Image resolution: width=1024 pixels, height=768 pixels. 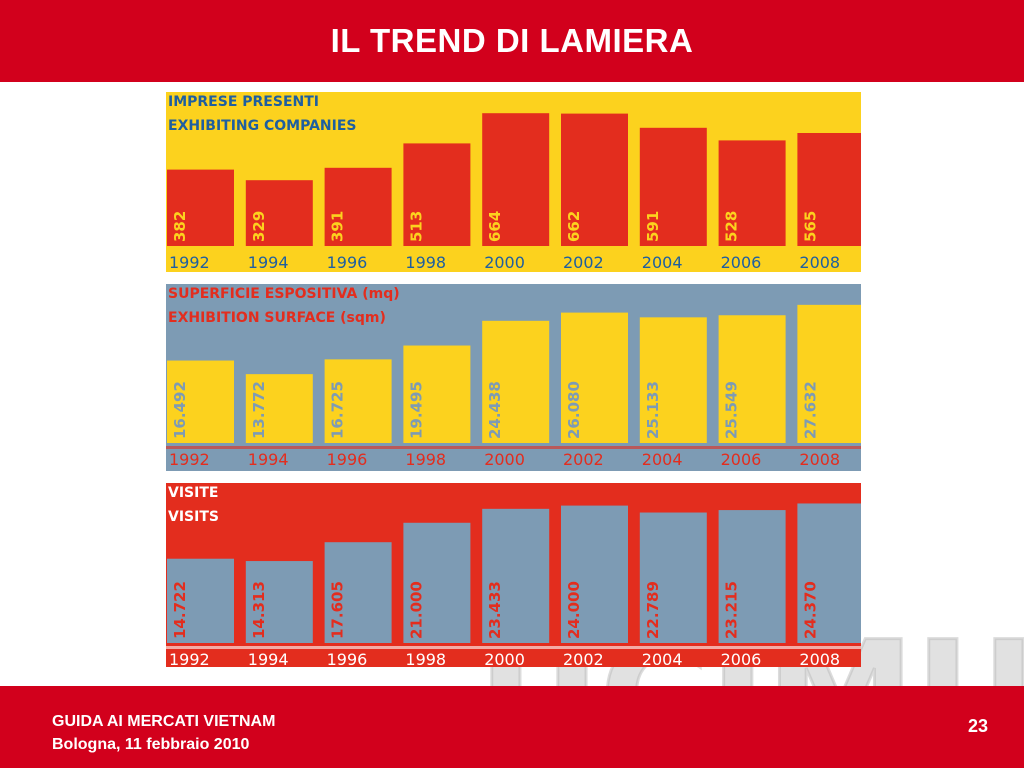 I want to click on slide-title: IL TREND DI LAMIERA, so click(x=512, y=40).